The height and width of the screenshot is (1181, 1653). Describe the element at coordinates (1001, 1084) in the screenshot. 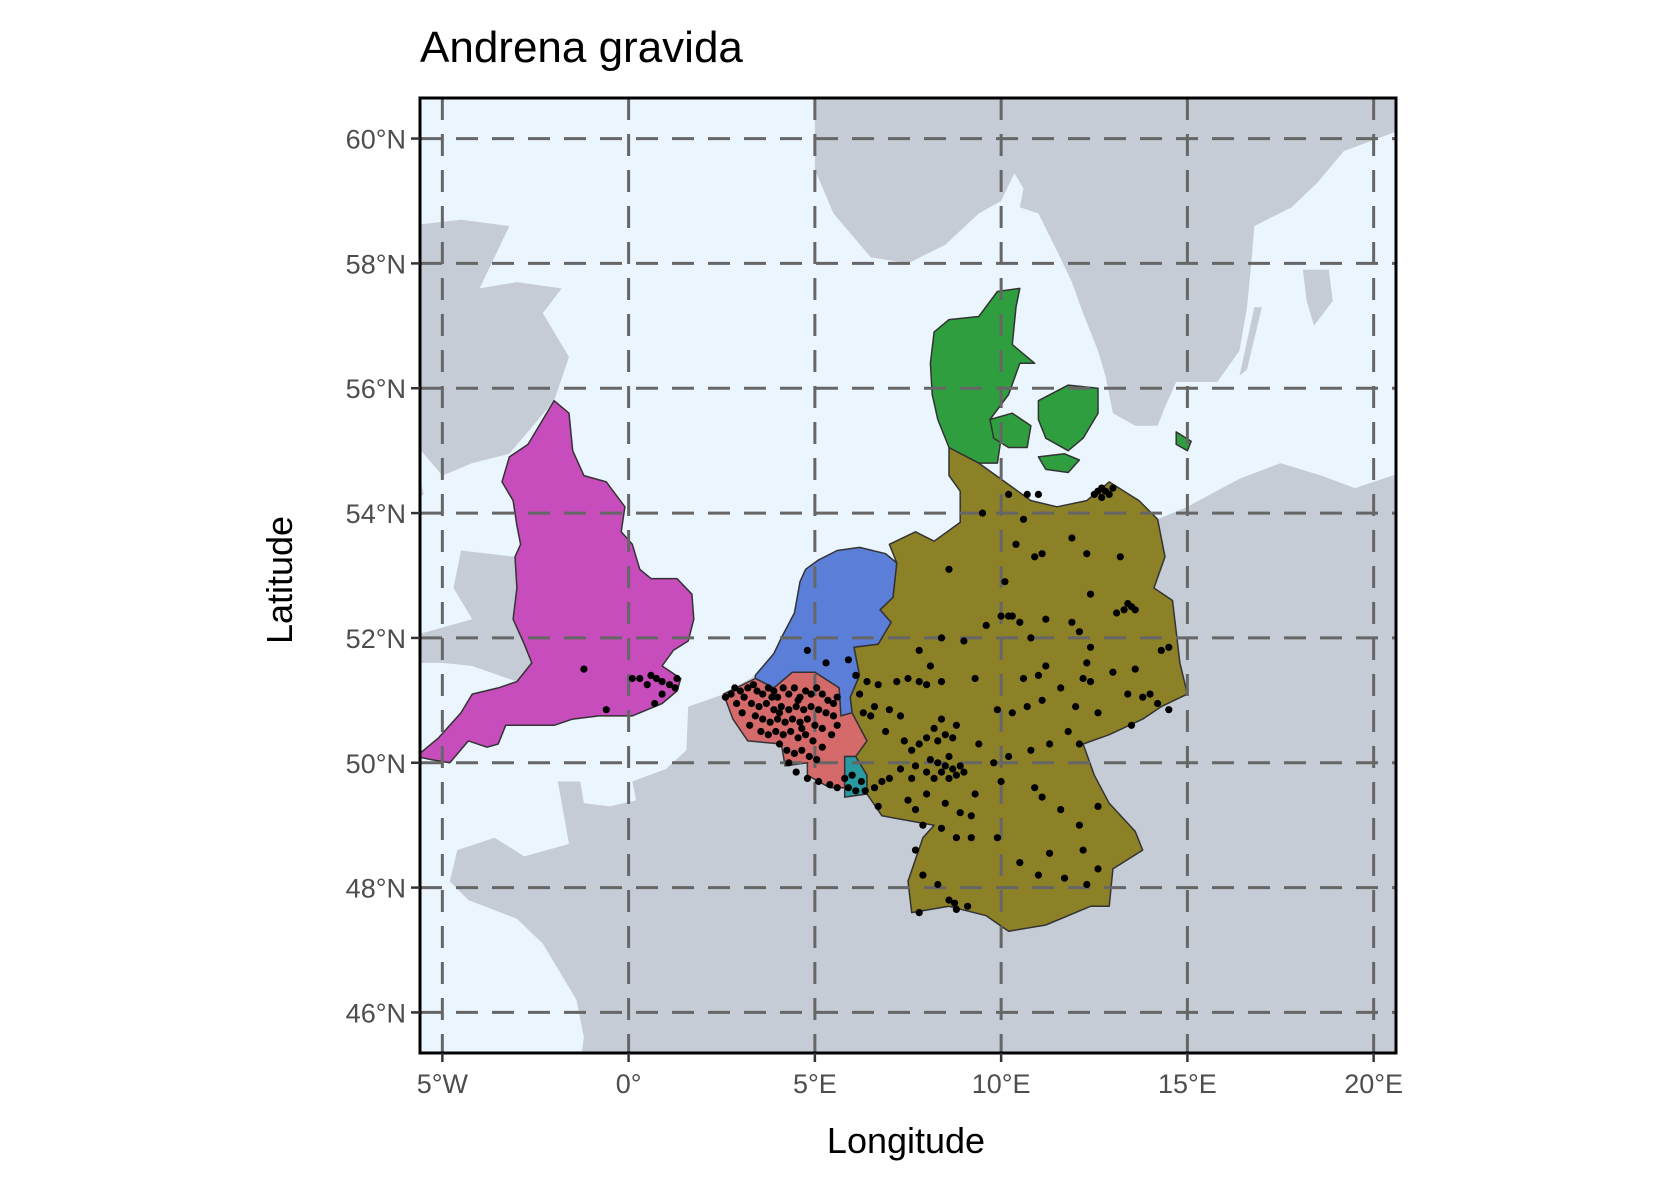

I see `x-tick-label: 10°E` at that location.